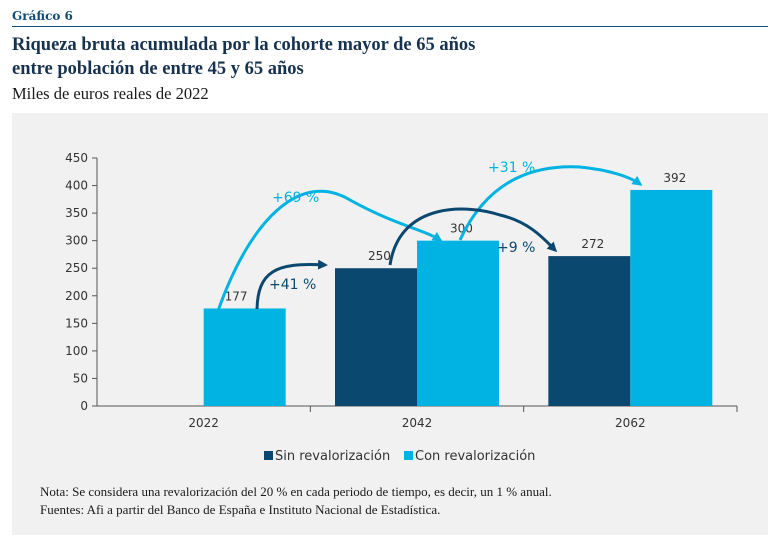 The width and height of the screenshot is (782, 543). What do you see at coordinates (475, 456) in the screenshot?
I see `legend-label-con: Con revalorización` at bounding box center [475, 456].